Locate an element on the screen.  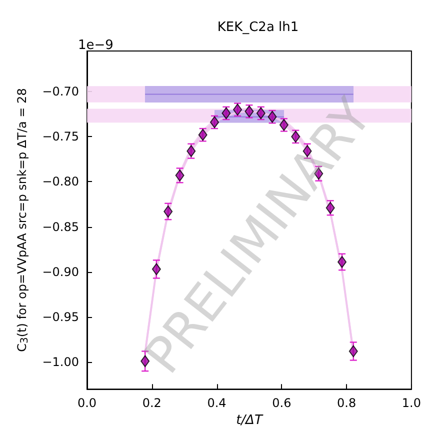
x-tick-label: 0.6 is located at coordinates (282, 403).